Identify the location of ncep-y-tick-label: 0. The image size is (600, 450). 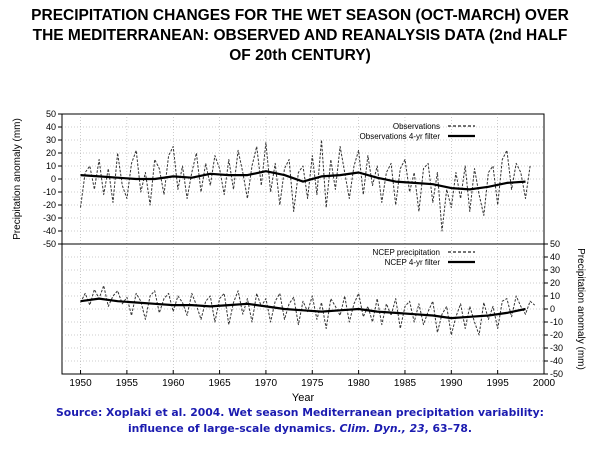
(552, 309).